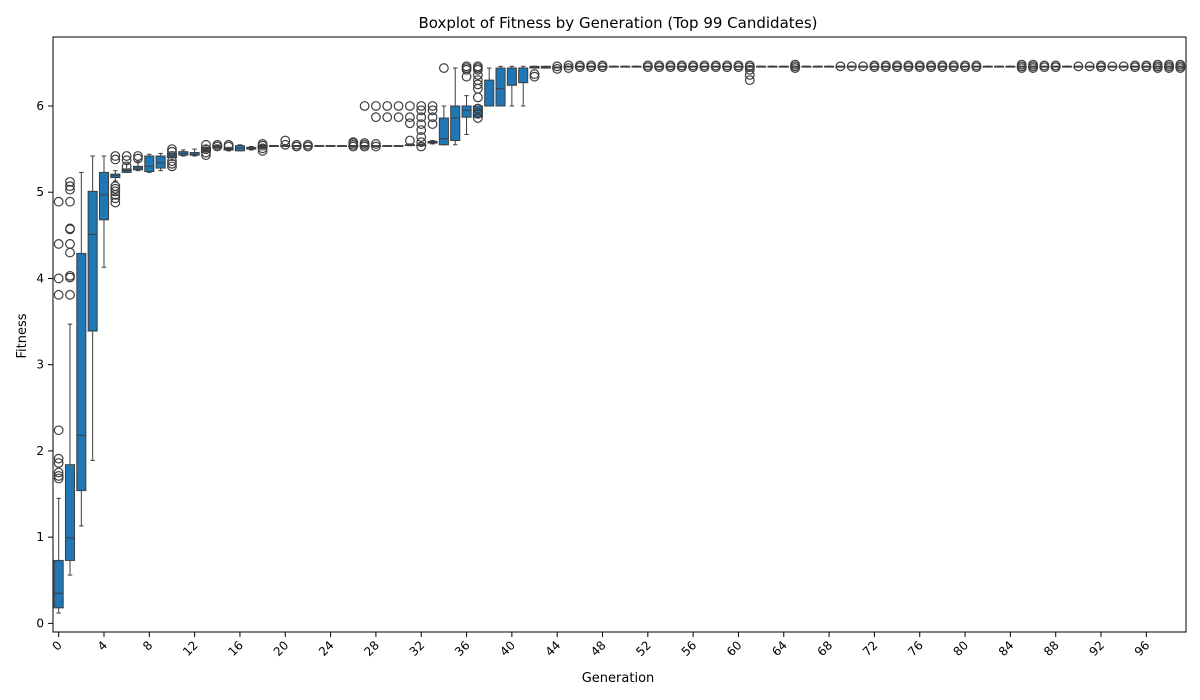 Image resolution: width=1200 pixels, height=700 pixels. What do you see at coordinates (22, 335) in the screenshot?
I see `y-axis-label: Fitness` at bounding box center [22, 335].